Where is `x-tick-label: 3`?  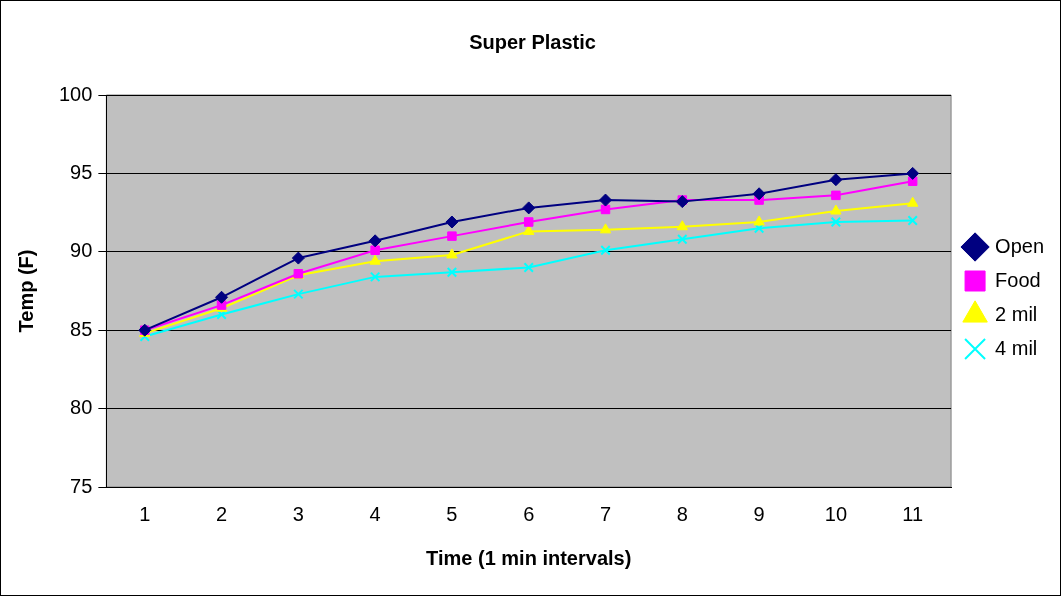 x-tick-label: 3 is located at coordinates (298, 513).